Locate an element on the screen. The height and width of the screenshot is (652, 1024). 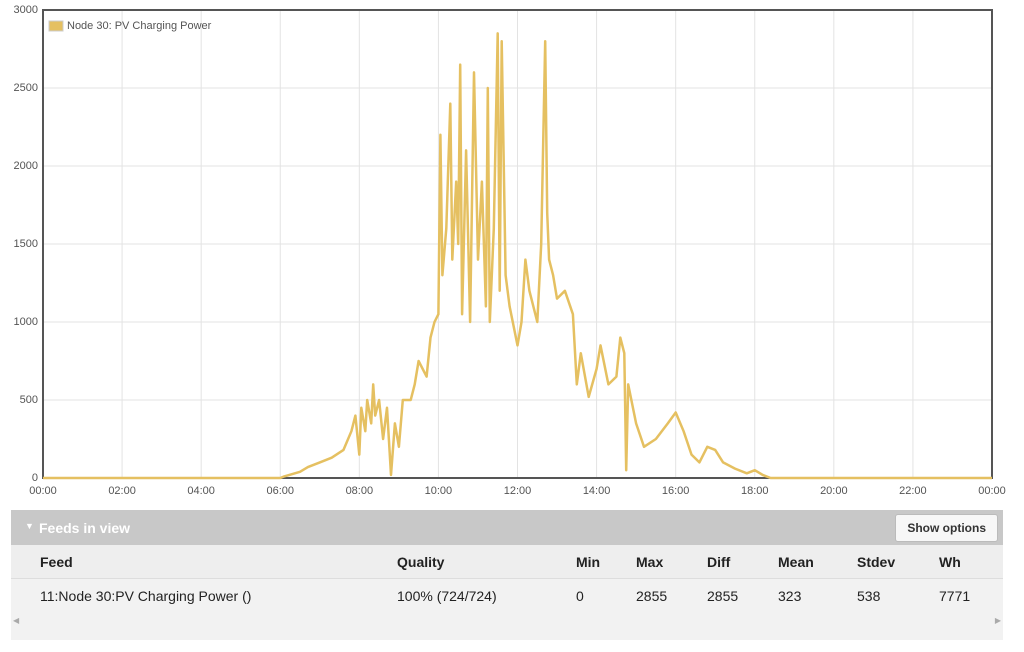
table-cell: 100% (724/724) is located at coordinates (447, 596).